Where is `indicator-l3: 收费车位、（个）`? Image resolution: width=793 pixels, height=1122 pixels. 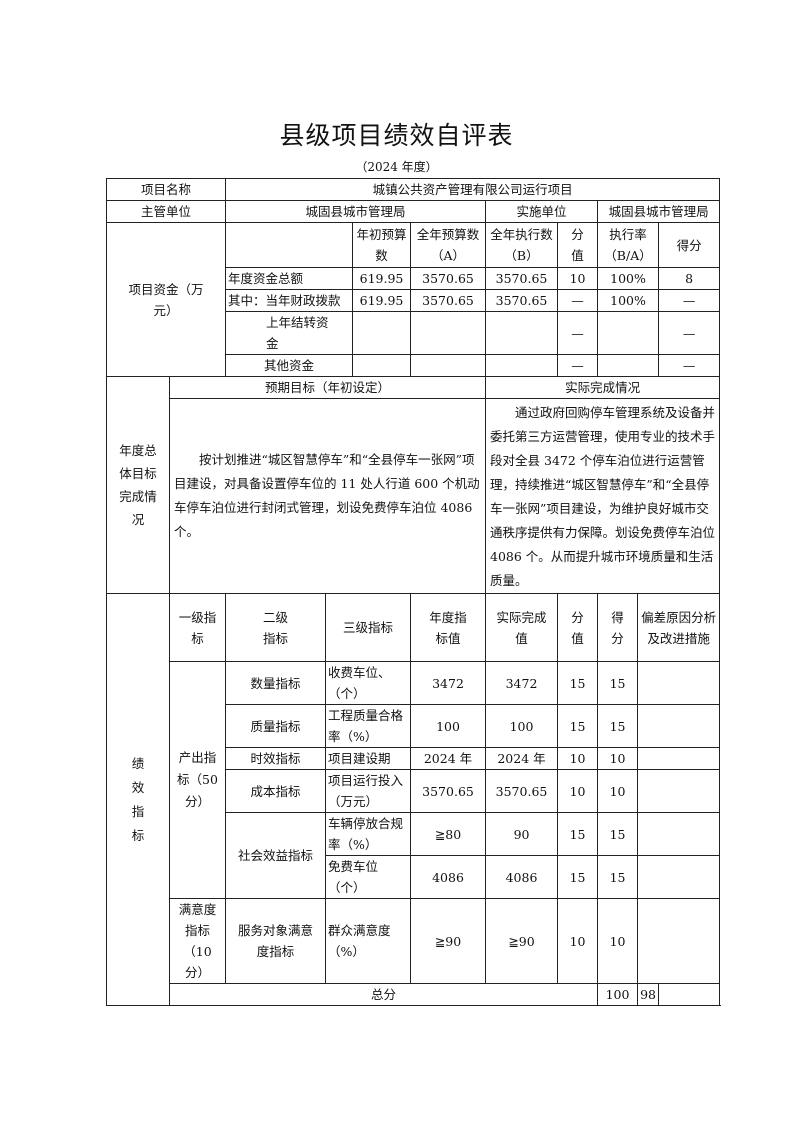
indicator-l3: 收费车位、（个） is located at coordinates (368, 683).